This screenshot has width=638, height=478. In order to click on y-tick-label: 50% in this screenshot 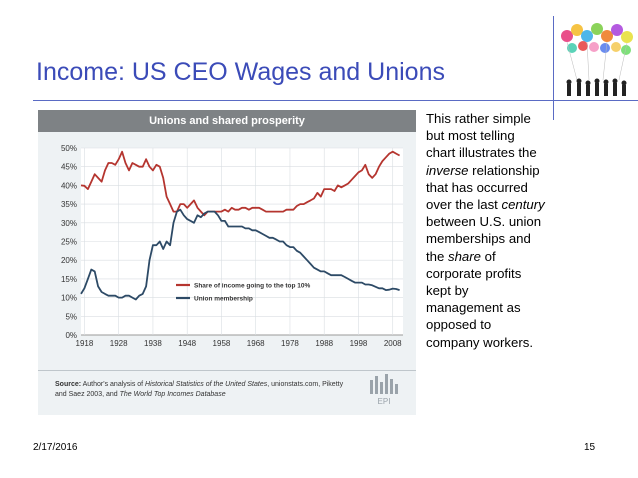, I will do `click(69, 148)`.